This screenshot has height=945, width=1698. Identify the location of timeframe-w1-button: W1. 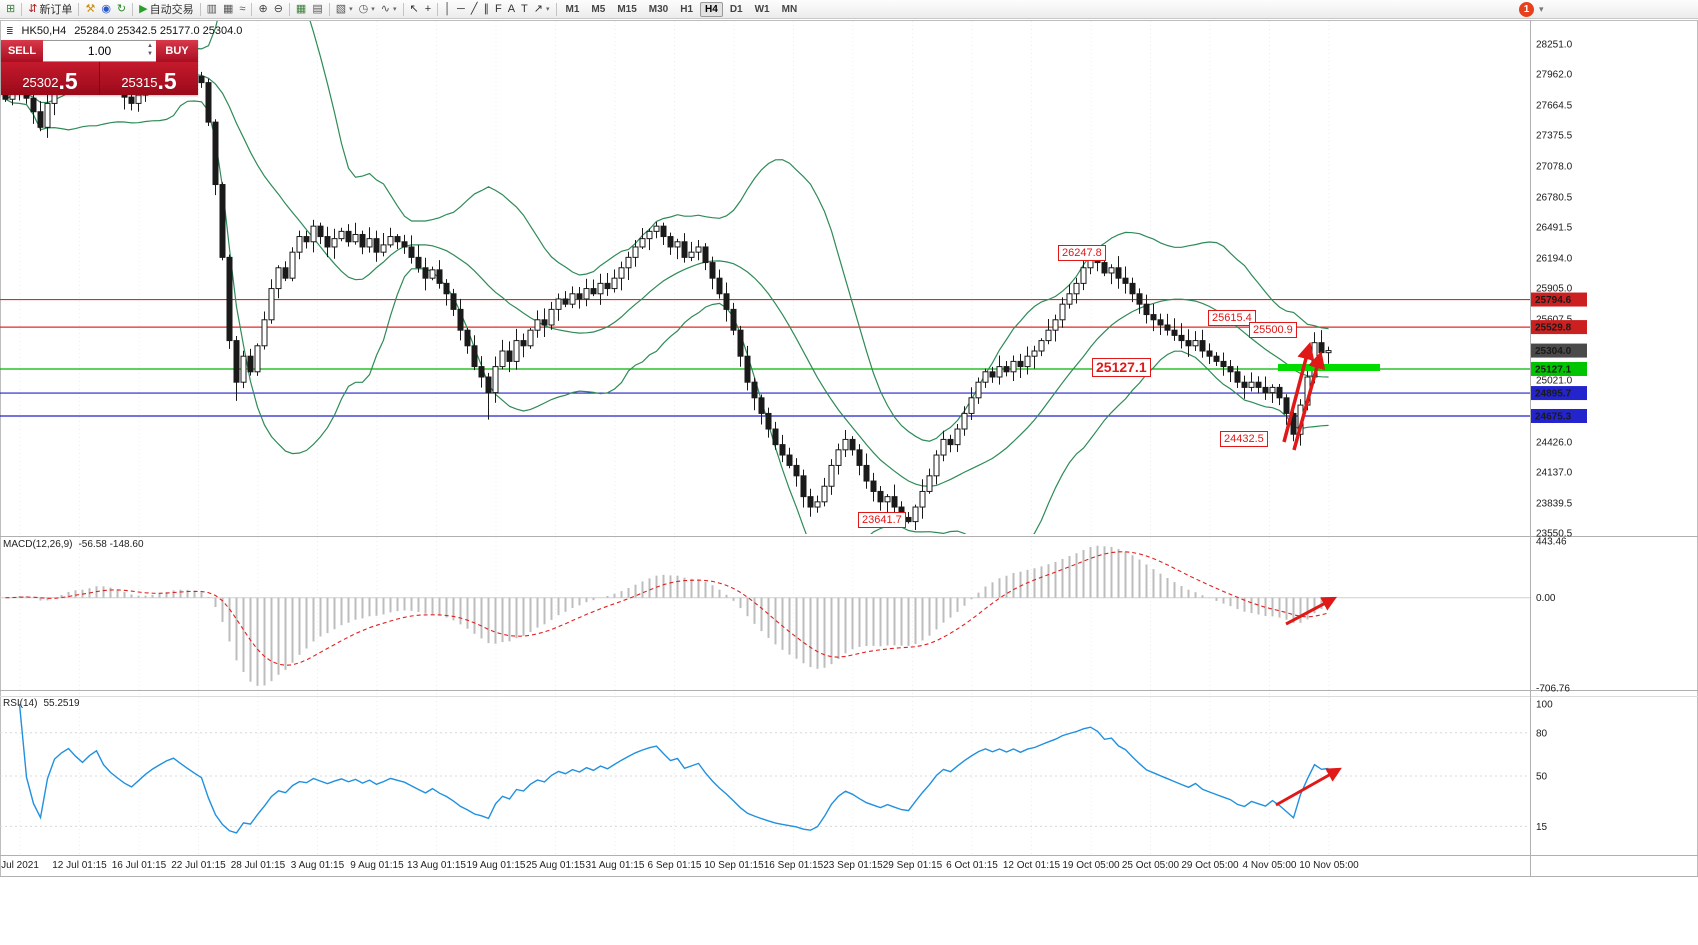
(762, 9).